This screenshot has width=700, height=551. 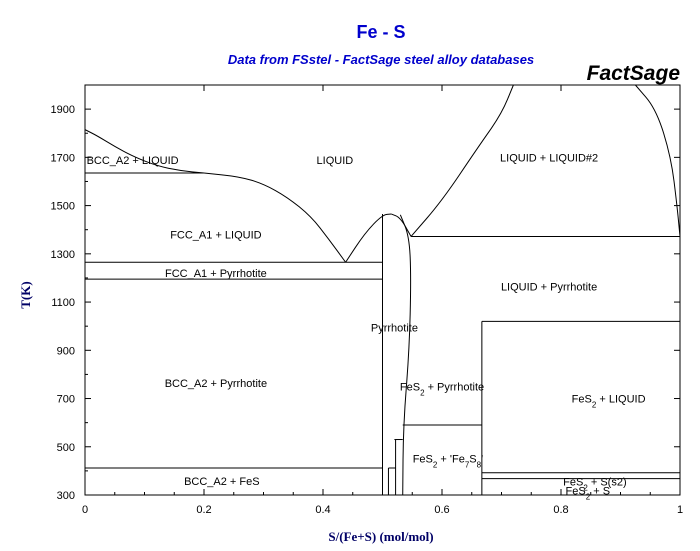 I want to click on chart-title: Fe - S, so click(x=380, y=32).